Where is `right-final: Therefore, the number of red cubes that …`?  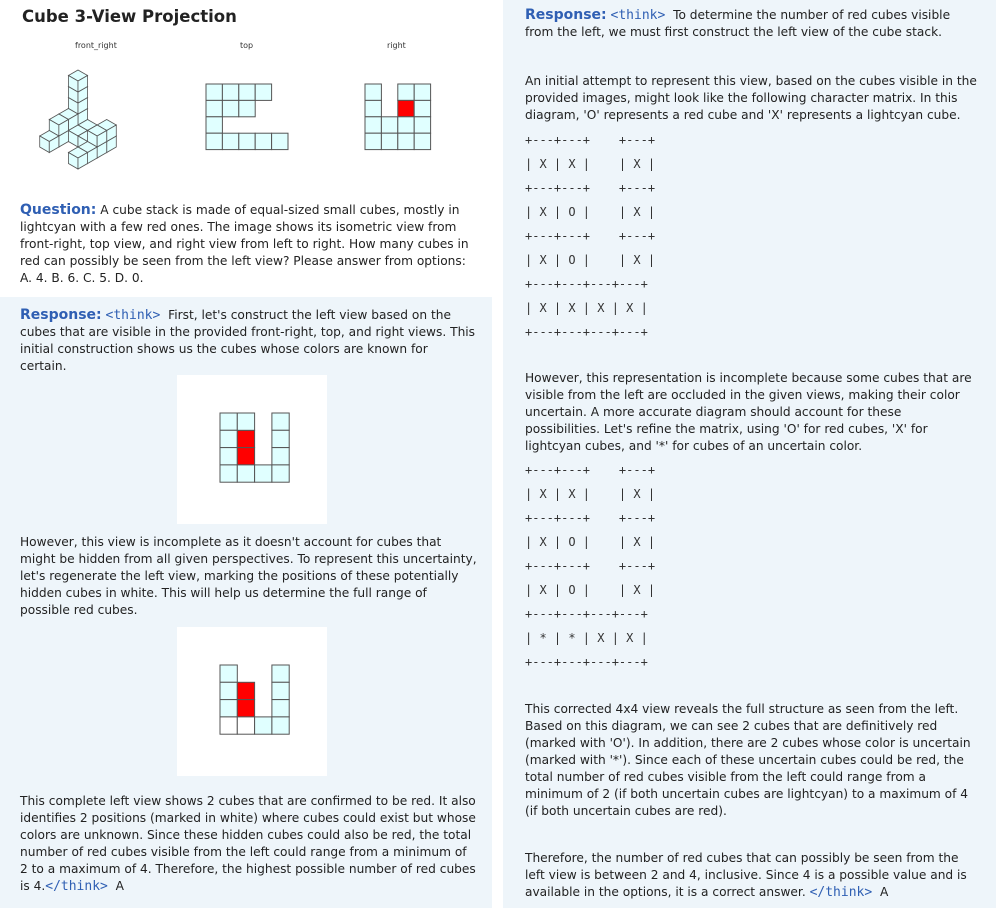 right-final: Therefore, the number of red cubes that … is located at coordinates (752, 875).